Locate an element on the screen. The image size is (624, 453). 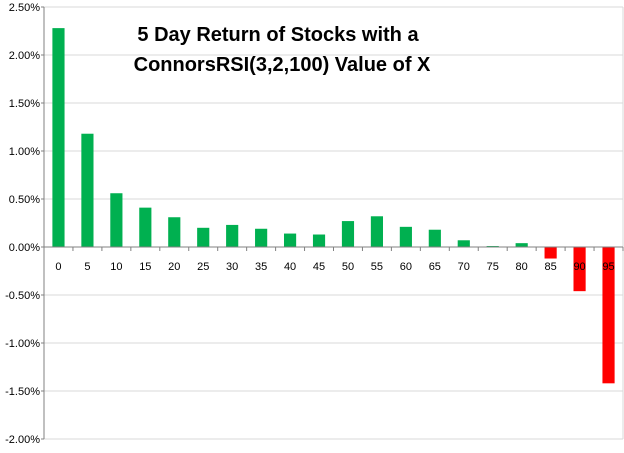
x-tick-label: 35 is located at coordinates (261, 267).